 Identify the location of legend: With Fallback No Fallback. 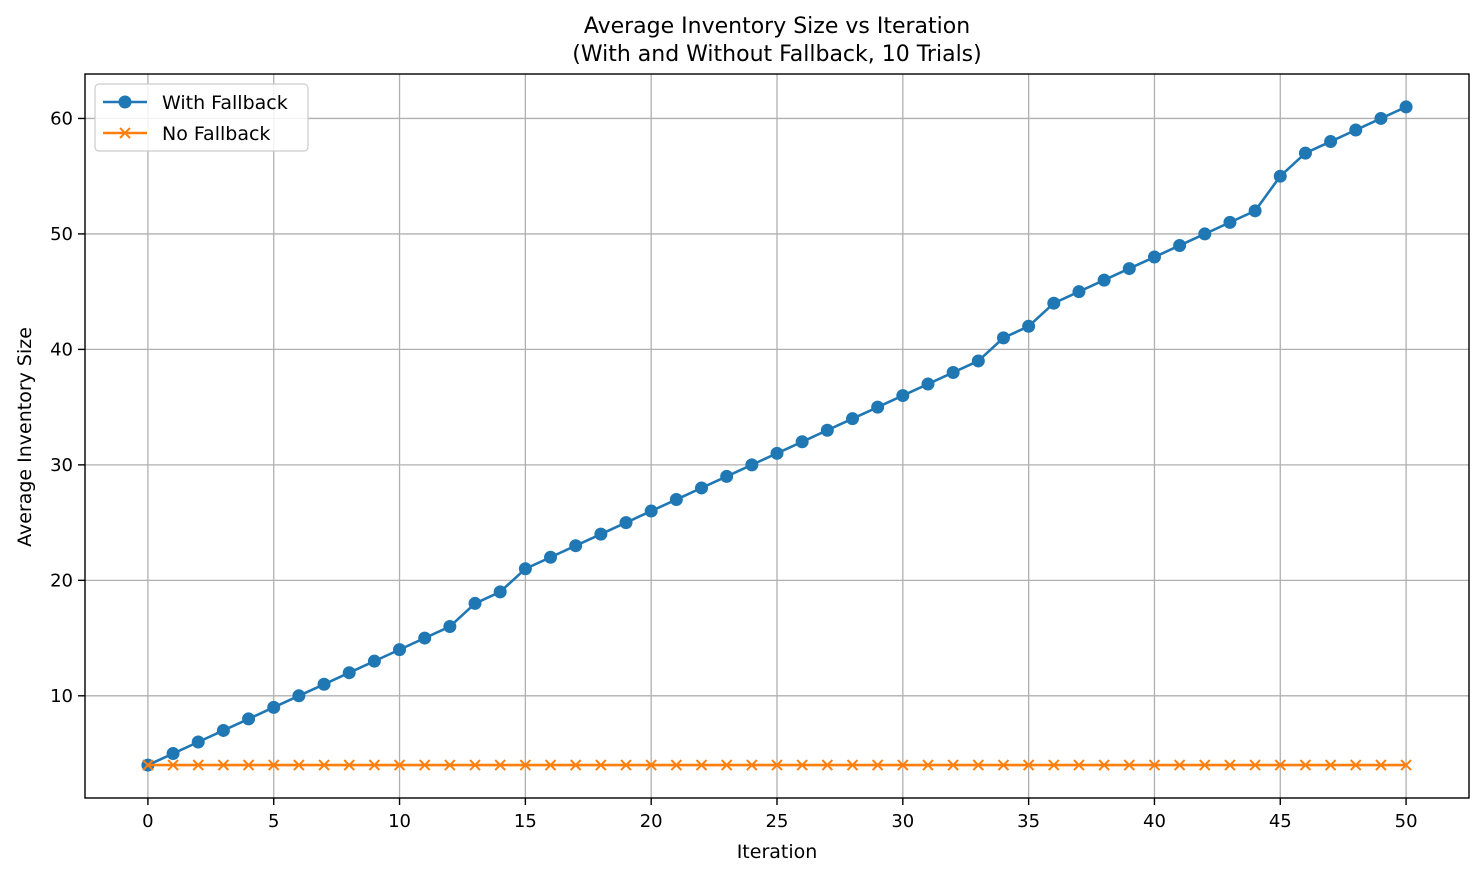
(201, 117).